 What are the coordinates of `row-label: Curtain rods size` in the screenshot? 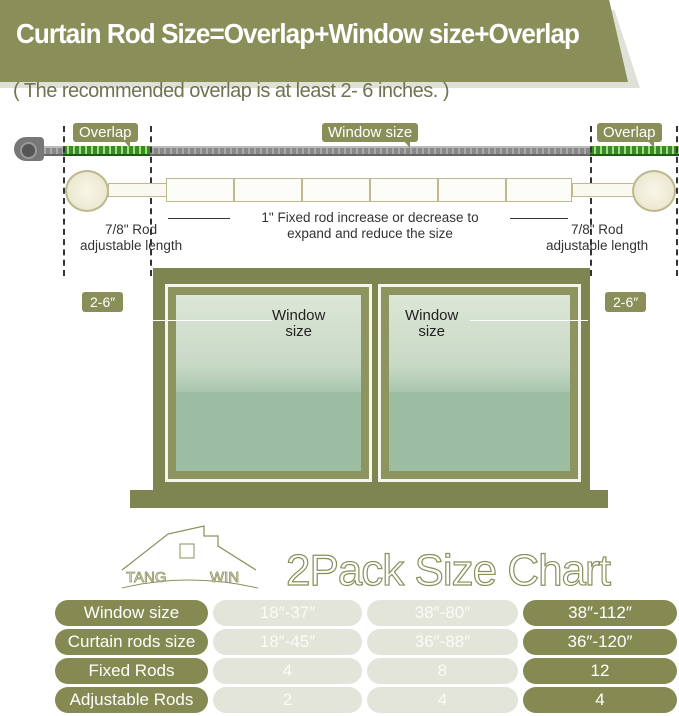 It's located at (131, 642).